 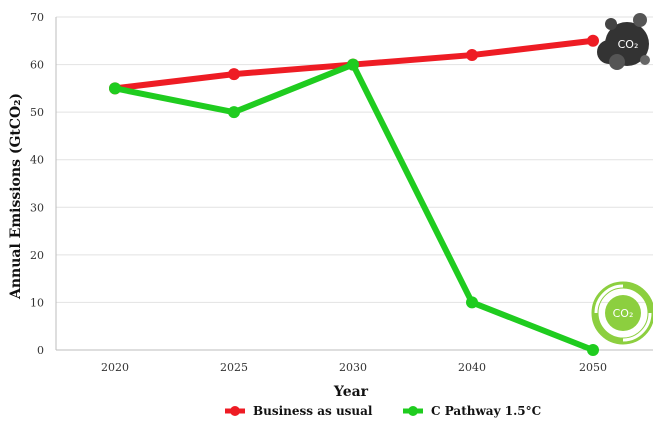 What do you see at coordinates (37, 160) in the screenshot?
I see `y-tick-label: 40` at bounding box center [37, 160].